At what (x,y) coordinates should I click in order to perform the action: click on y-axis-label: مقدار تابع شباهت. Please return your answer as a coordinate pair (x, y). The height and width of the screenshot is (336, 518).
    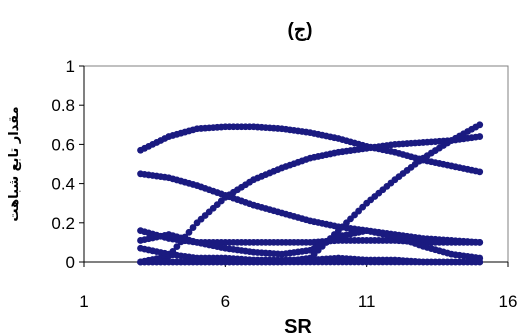
    Looking at the image, I should click on (14, 163).